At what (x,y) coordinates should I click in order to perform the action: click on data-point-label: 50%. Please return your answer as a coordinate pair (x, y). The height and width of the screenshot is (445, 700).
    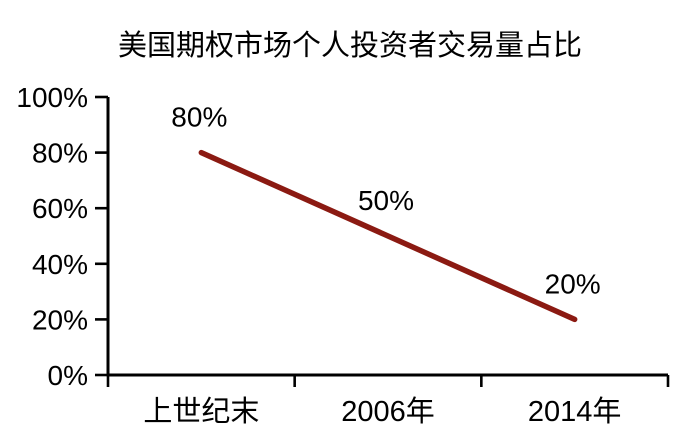
    Looking at the image, I should click on (386, 200).